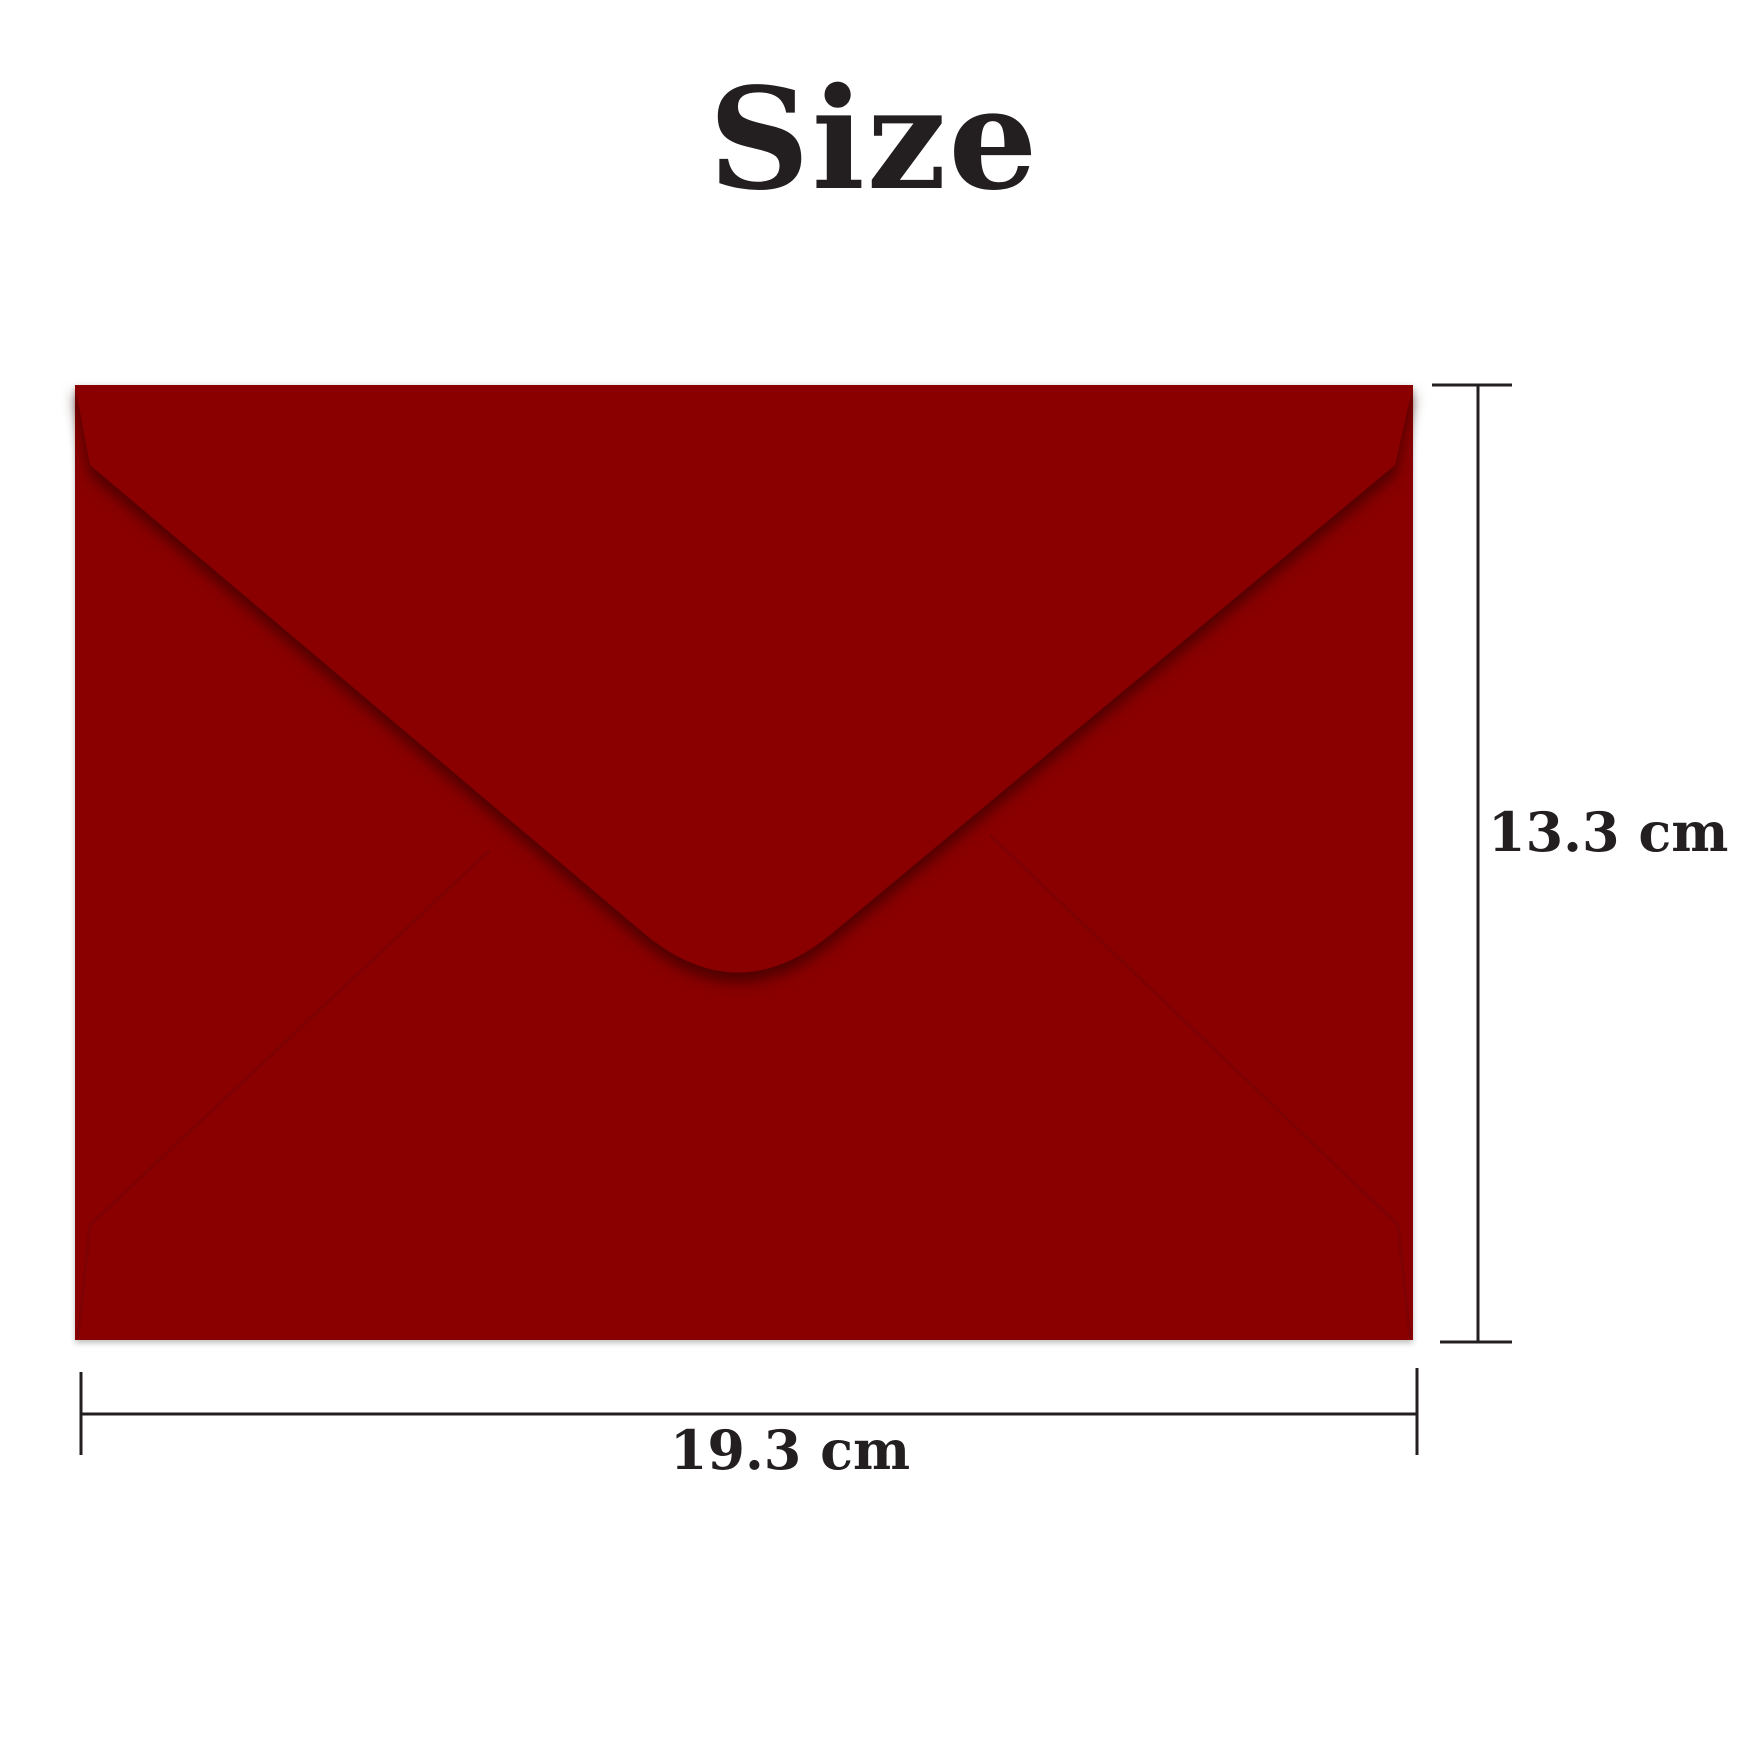  Describe the element at coordinates (874, 140) in the screenshot. I see `page-title: Size` at that location.